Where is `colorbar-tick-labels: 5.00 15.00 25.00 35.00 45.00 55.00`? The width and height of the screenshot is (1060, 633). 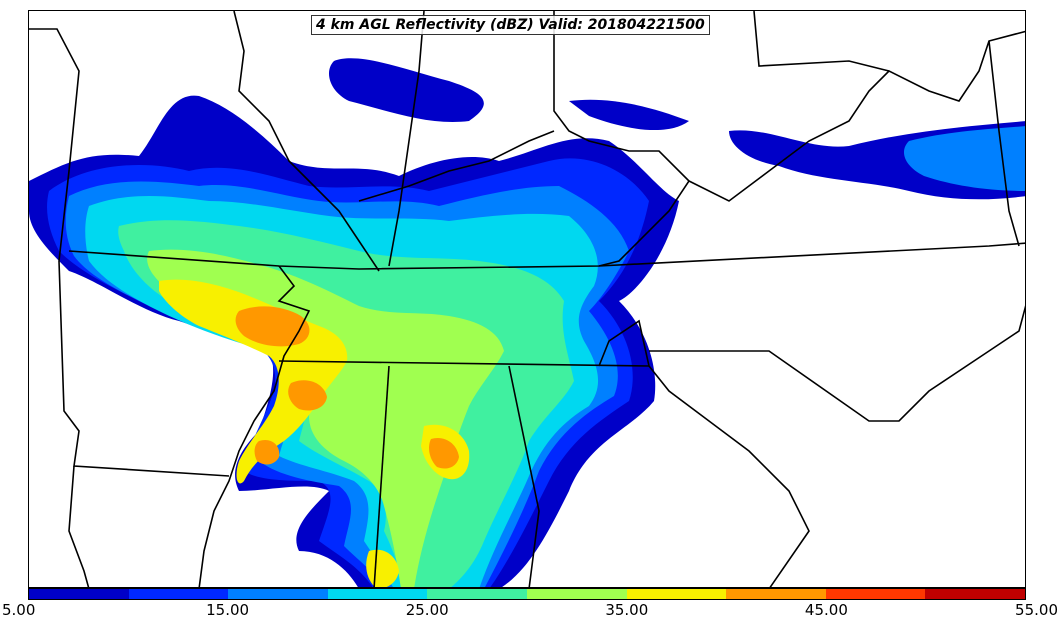
colorbar-tick-labels: 5.00 15.00 25.00 35.00 45.00 55.00 is located at coordinates (530, 613).